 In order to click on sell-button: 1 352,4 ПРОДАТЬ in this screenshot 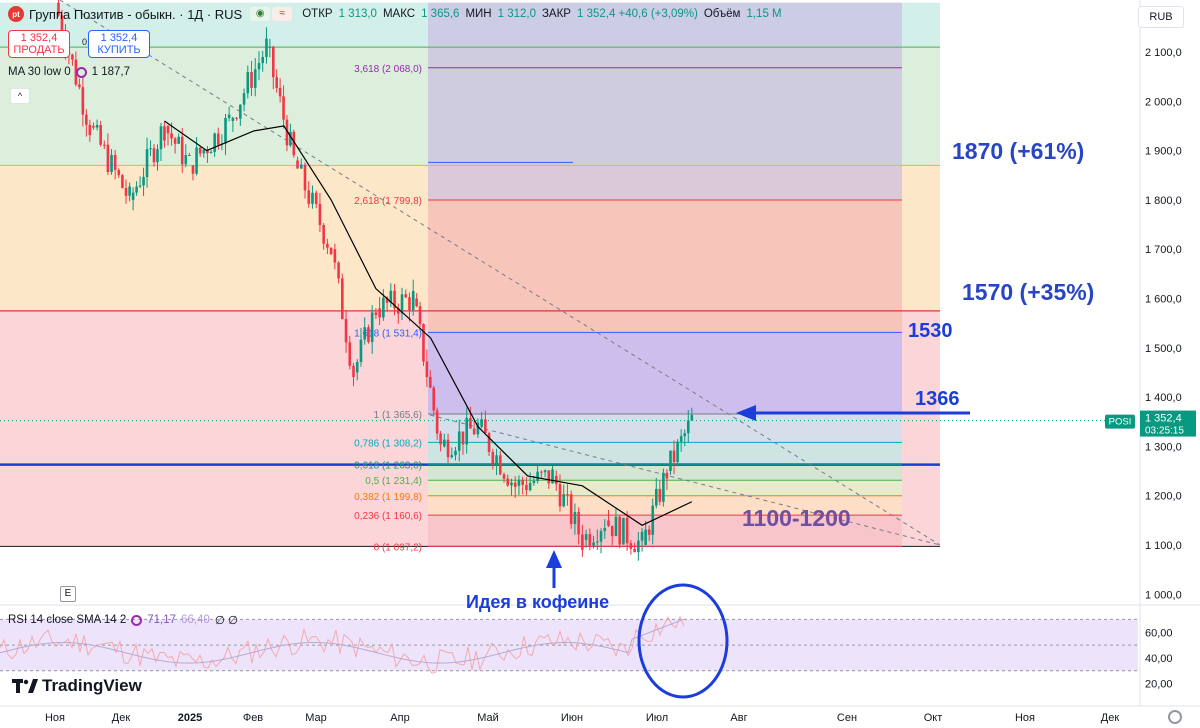, I will do `click(39, 44)`.